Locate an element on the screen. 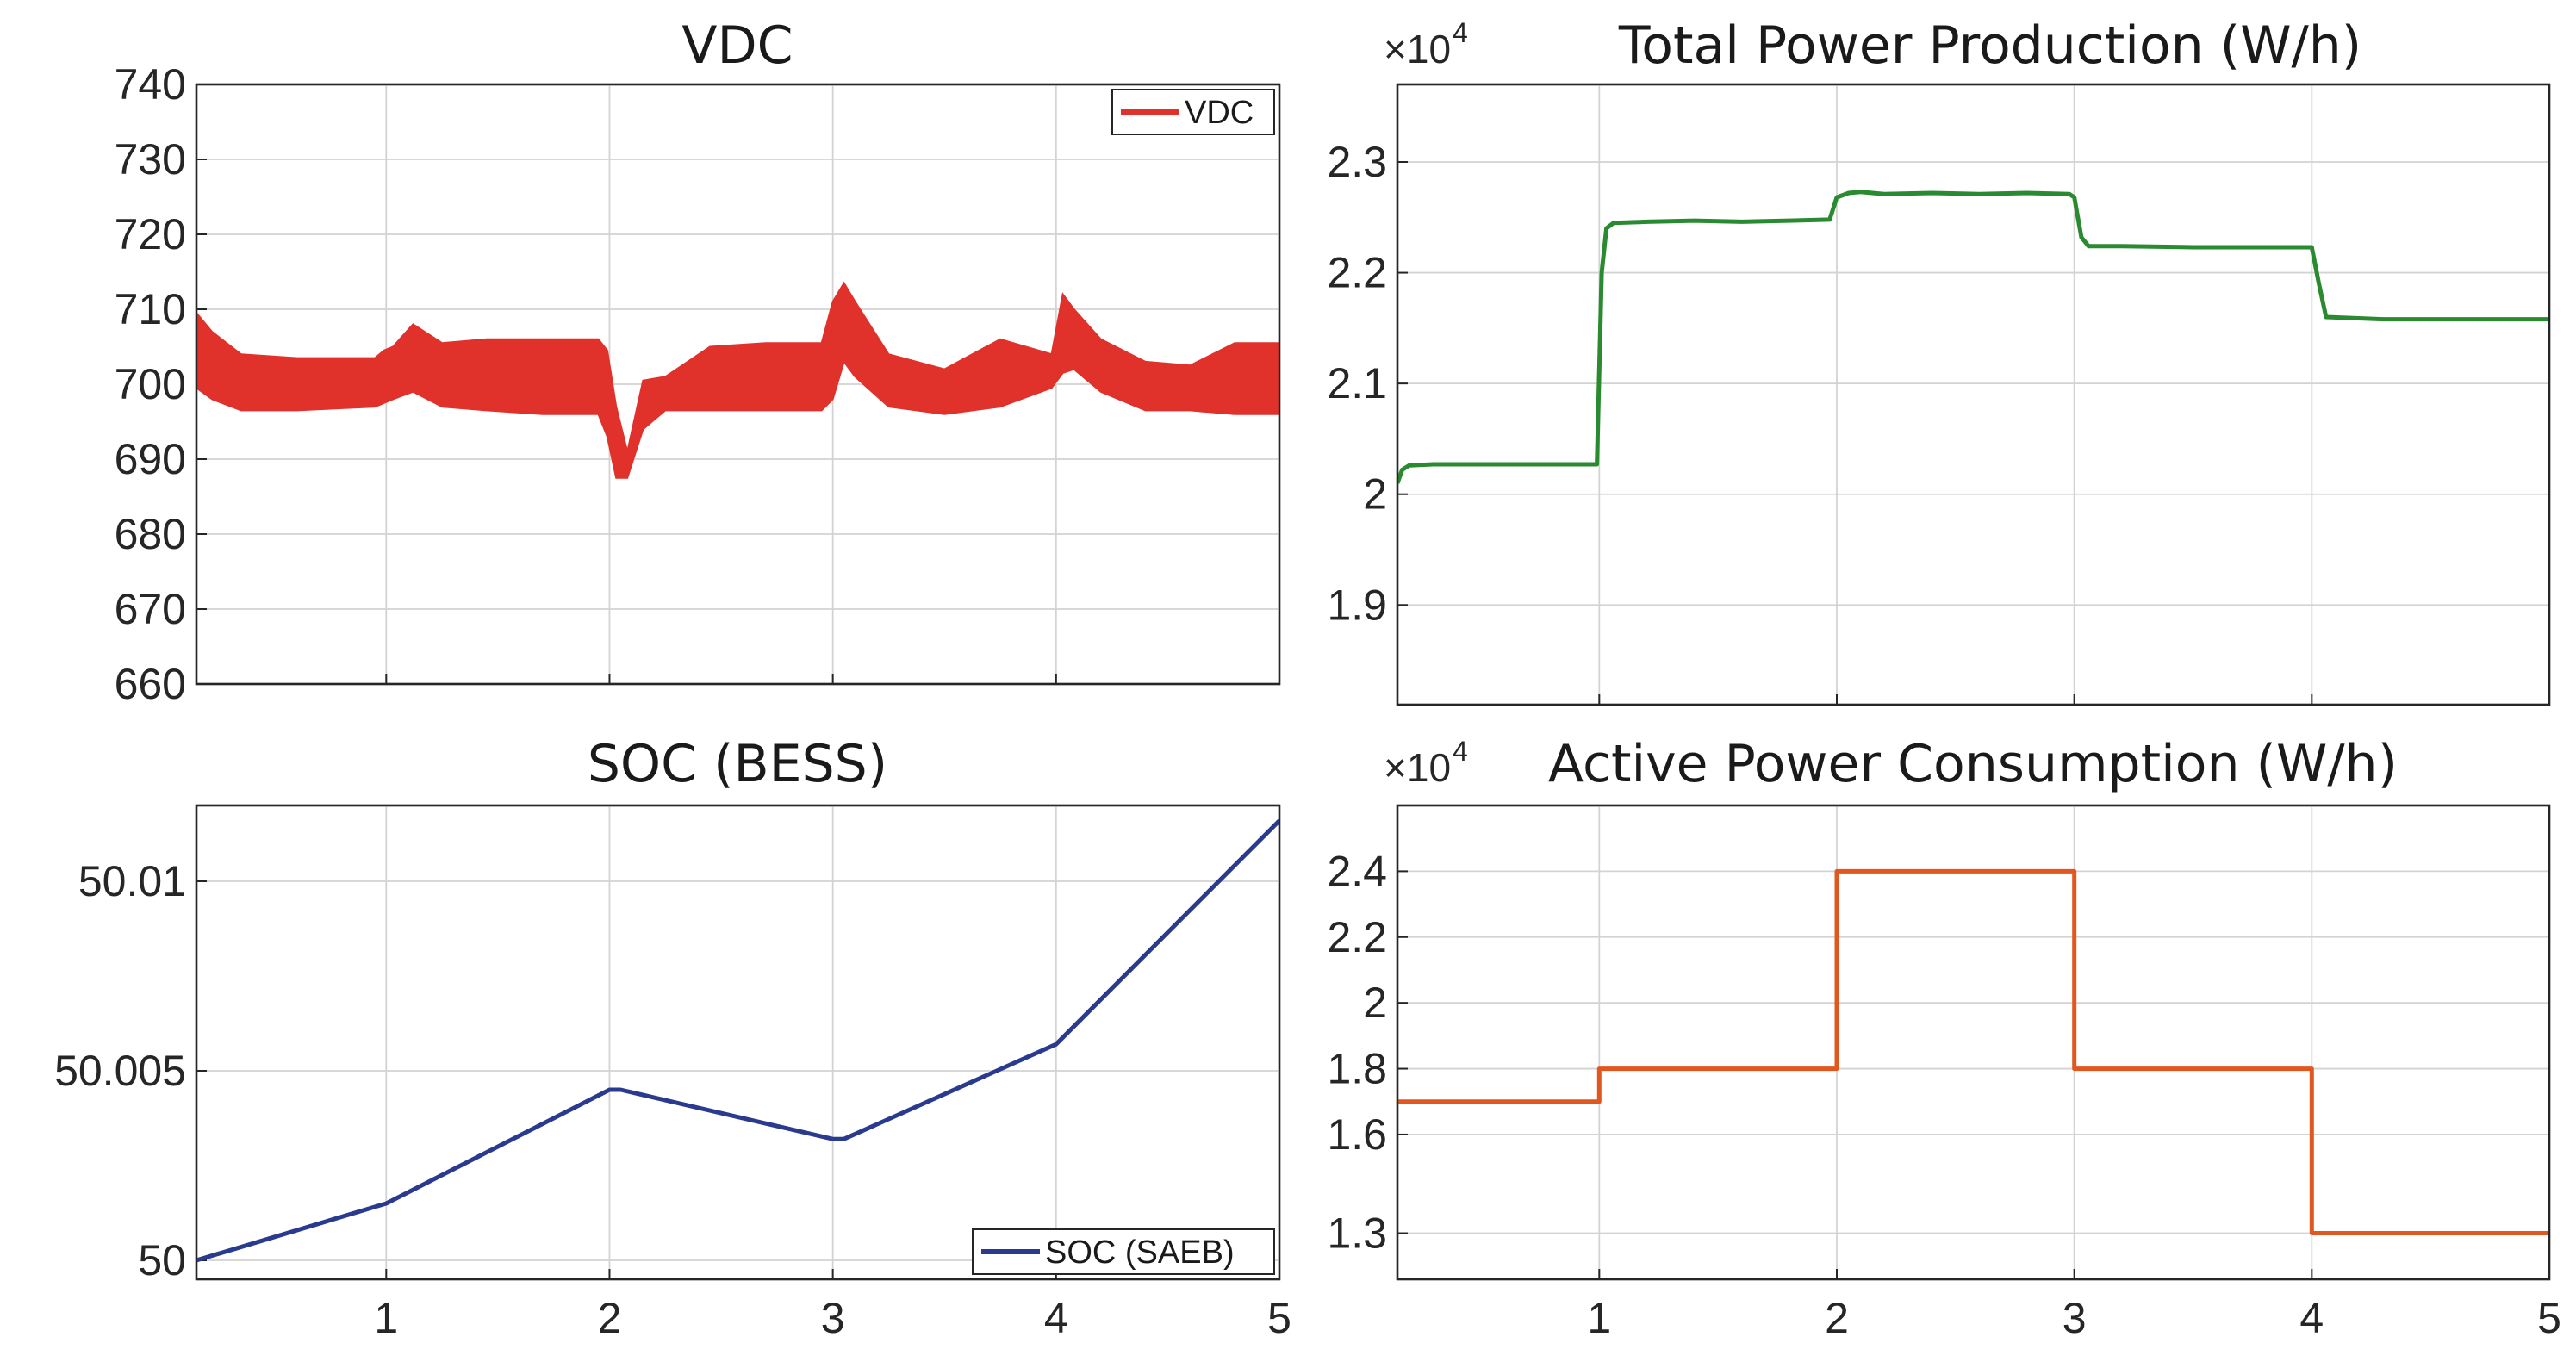 This screenshot has height=1368, width=2576. power-consumption-series-line is located at coordinates (1973, 1051).